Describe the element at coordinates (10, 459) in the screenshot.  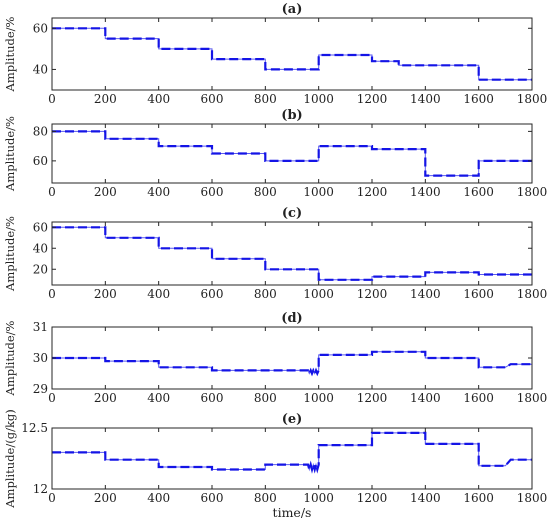
I see `y-axis-label: Amplitude/(g/kg)` at that location.